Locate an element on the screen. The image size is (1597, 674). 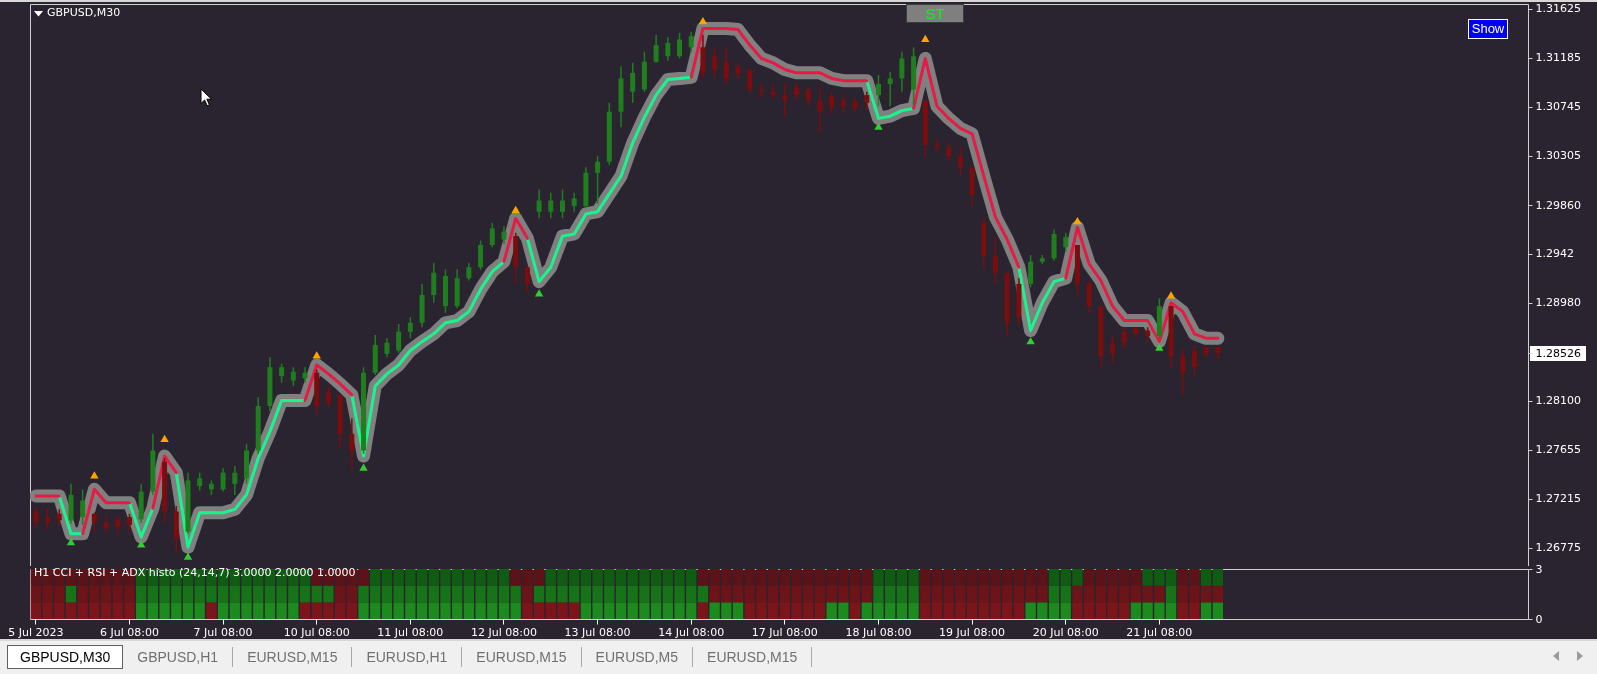
y-tick-label: 1.30745 is located at coordinates (1558, 107).